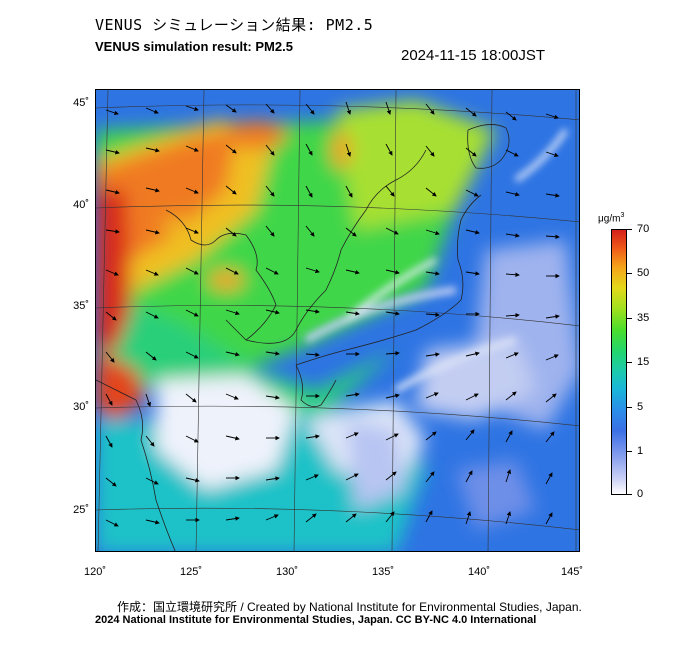 The image size is (700, 649). What do you see at coordinates (640, 494) in the screenshot?
I see `colorbar-tick-0: 0` at bounding box center [640, 494].